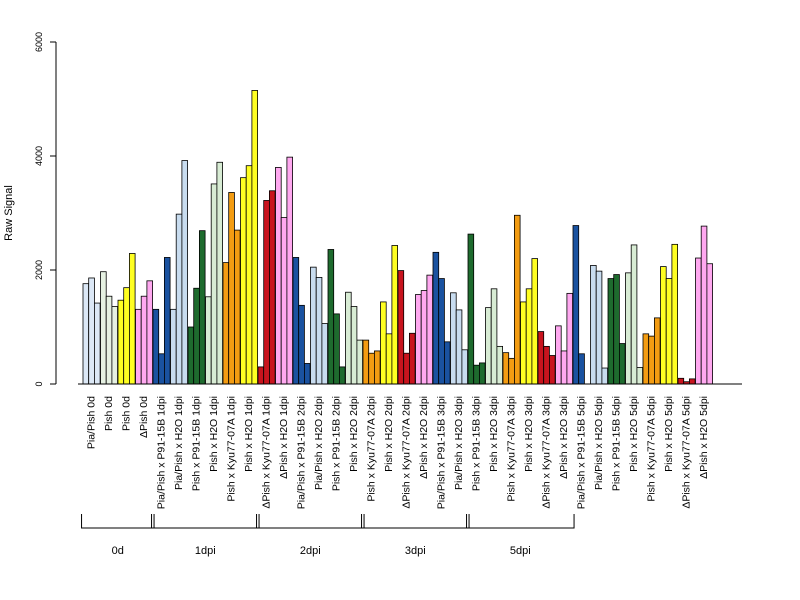  I want to click on x-tick-label: Pish x P91-15B 5dpi, so click(617, 443).